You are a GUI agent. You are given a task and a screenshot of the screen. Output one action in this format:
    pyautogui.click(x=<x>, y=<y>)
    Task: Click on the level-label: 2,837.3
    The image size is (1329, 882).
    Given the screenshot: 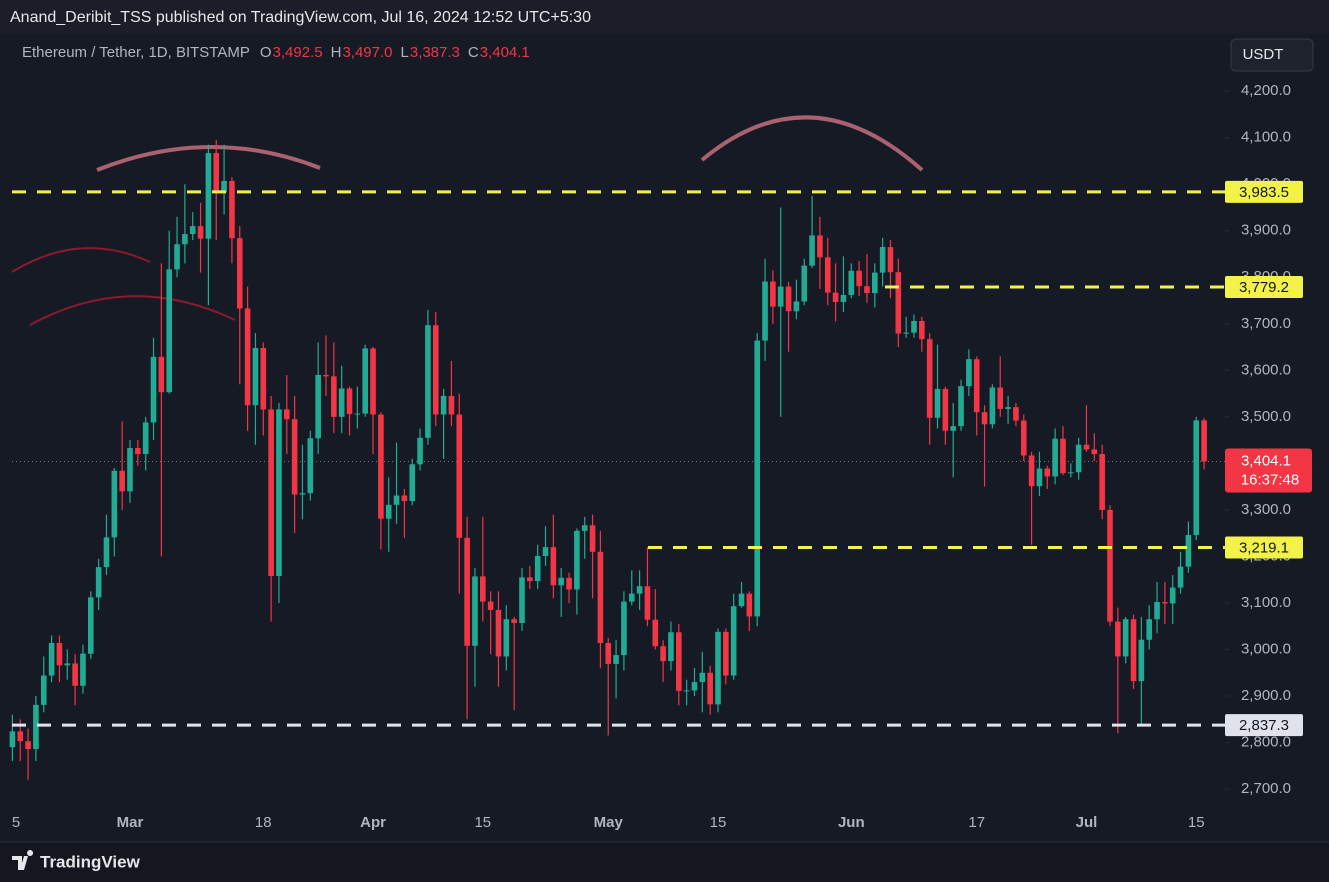 What is the action you would take?
    pyautogui.click(x=1264, y=725)
    